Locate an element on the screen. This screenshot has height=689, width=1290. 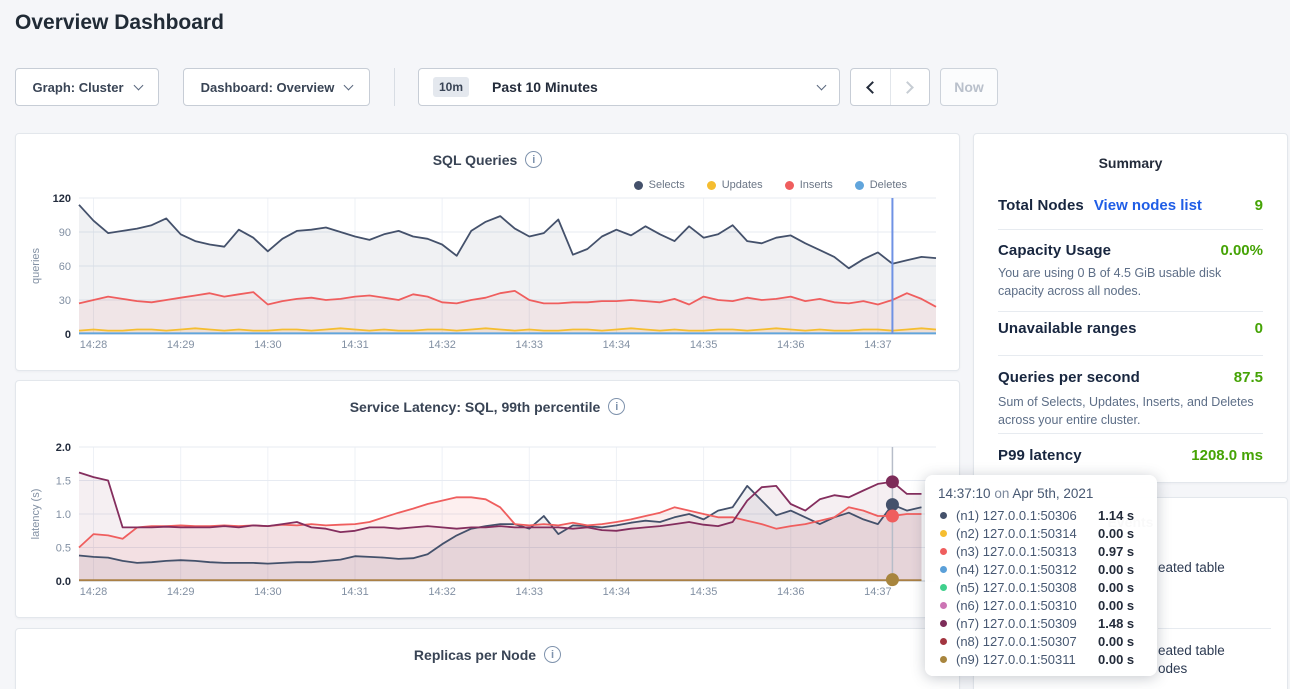
view-nodes-list-link: View nodes list is located at coordinates (1147, 205).